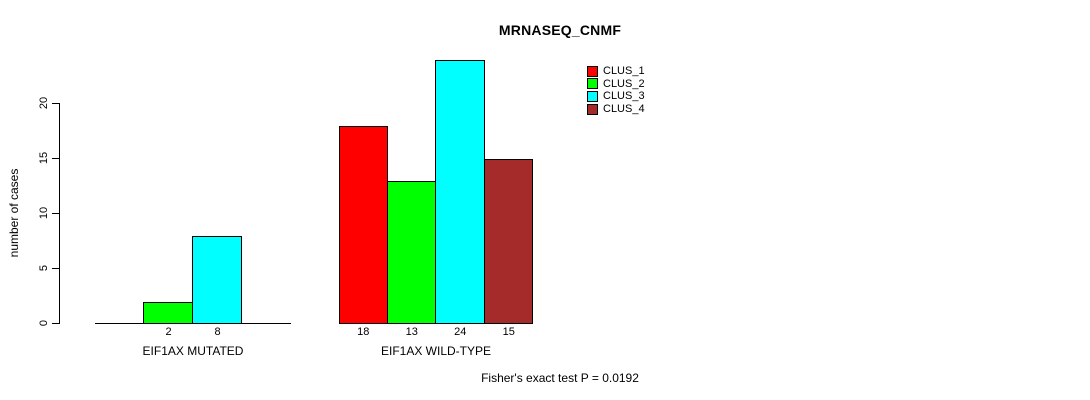 The height and width of the screenshot is (400, 1090). What do you see at coordinates (460, 332) in the screenshot?
I see `bar-count-label: 24` at bounding box center [460, 332].